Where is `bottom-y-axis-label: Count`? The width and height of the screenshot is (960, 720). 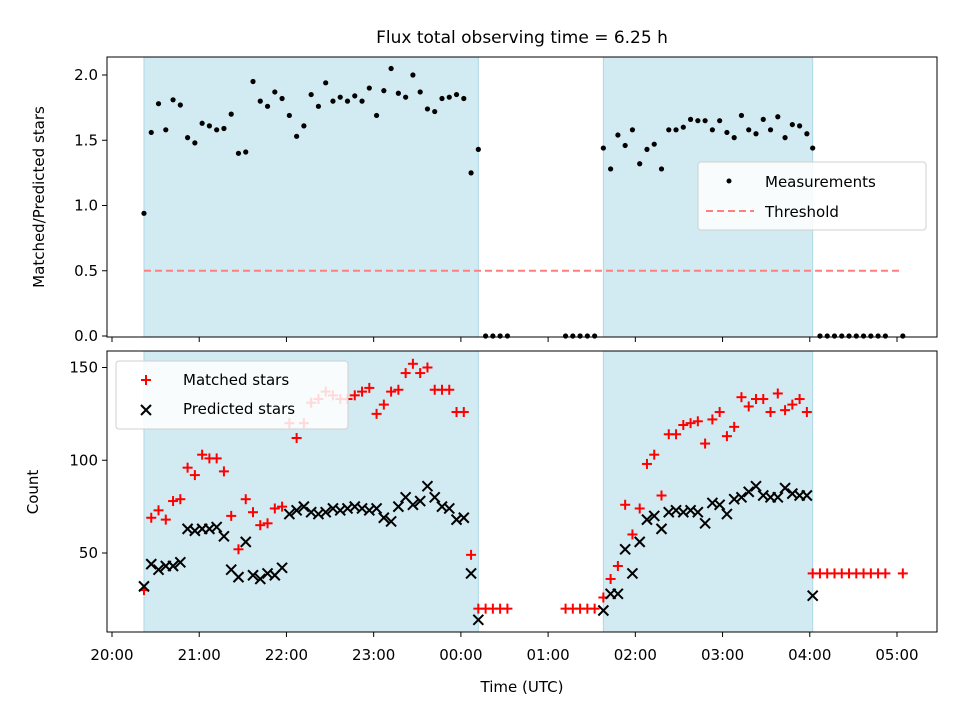
bottom-y-axis-label: Count is located at coordinates (33, 492).